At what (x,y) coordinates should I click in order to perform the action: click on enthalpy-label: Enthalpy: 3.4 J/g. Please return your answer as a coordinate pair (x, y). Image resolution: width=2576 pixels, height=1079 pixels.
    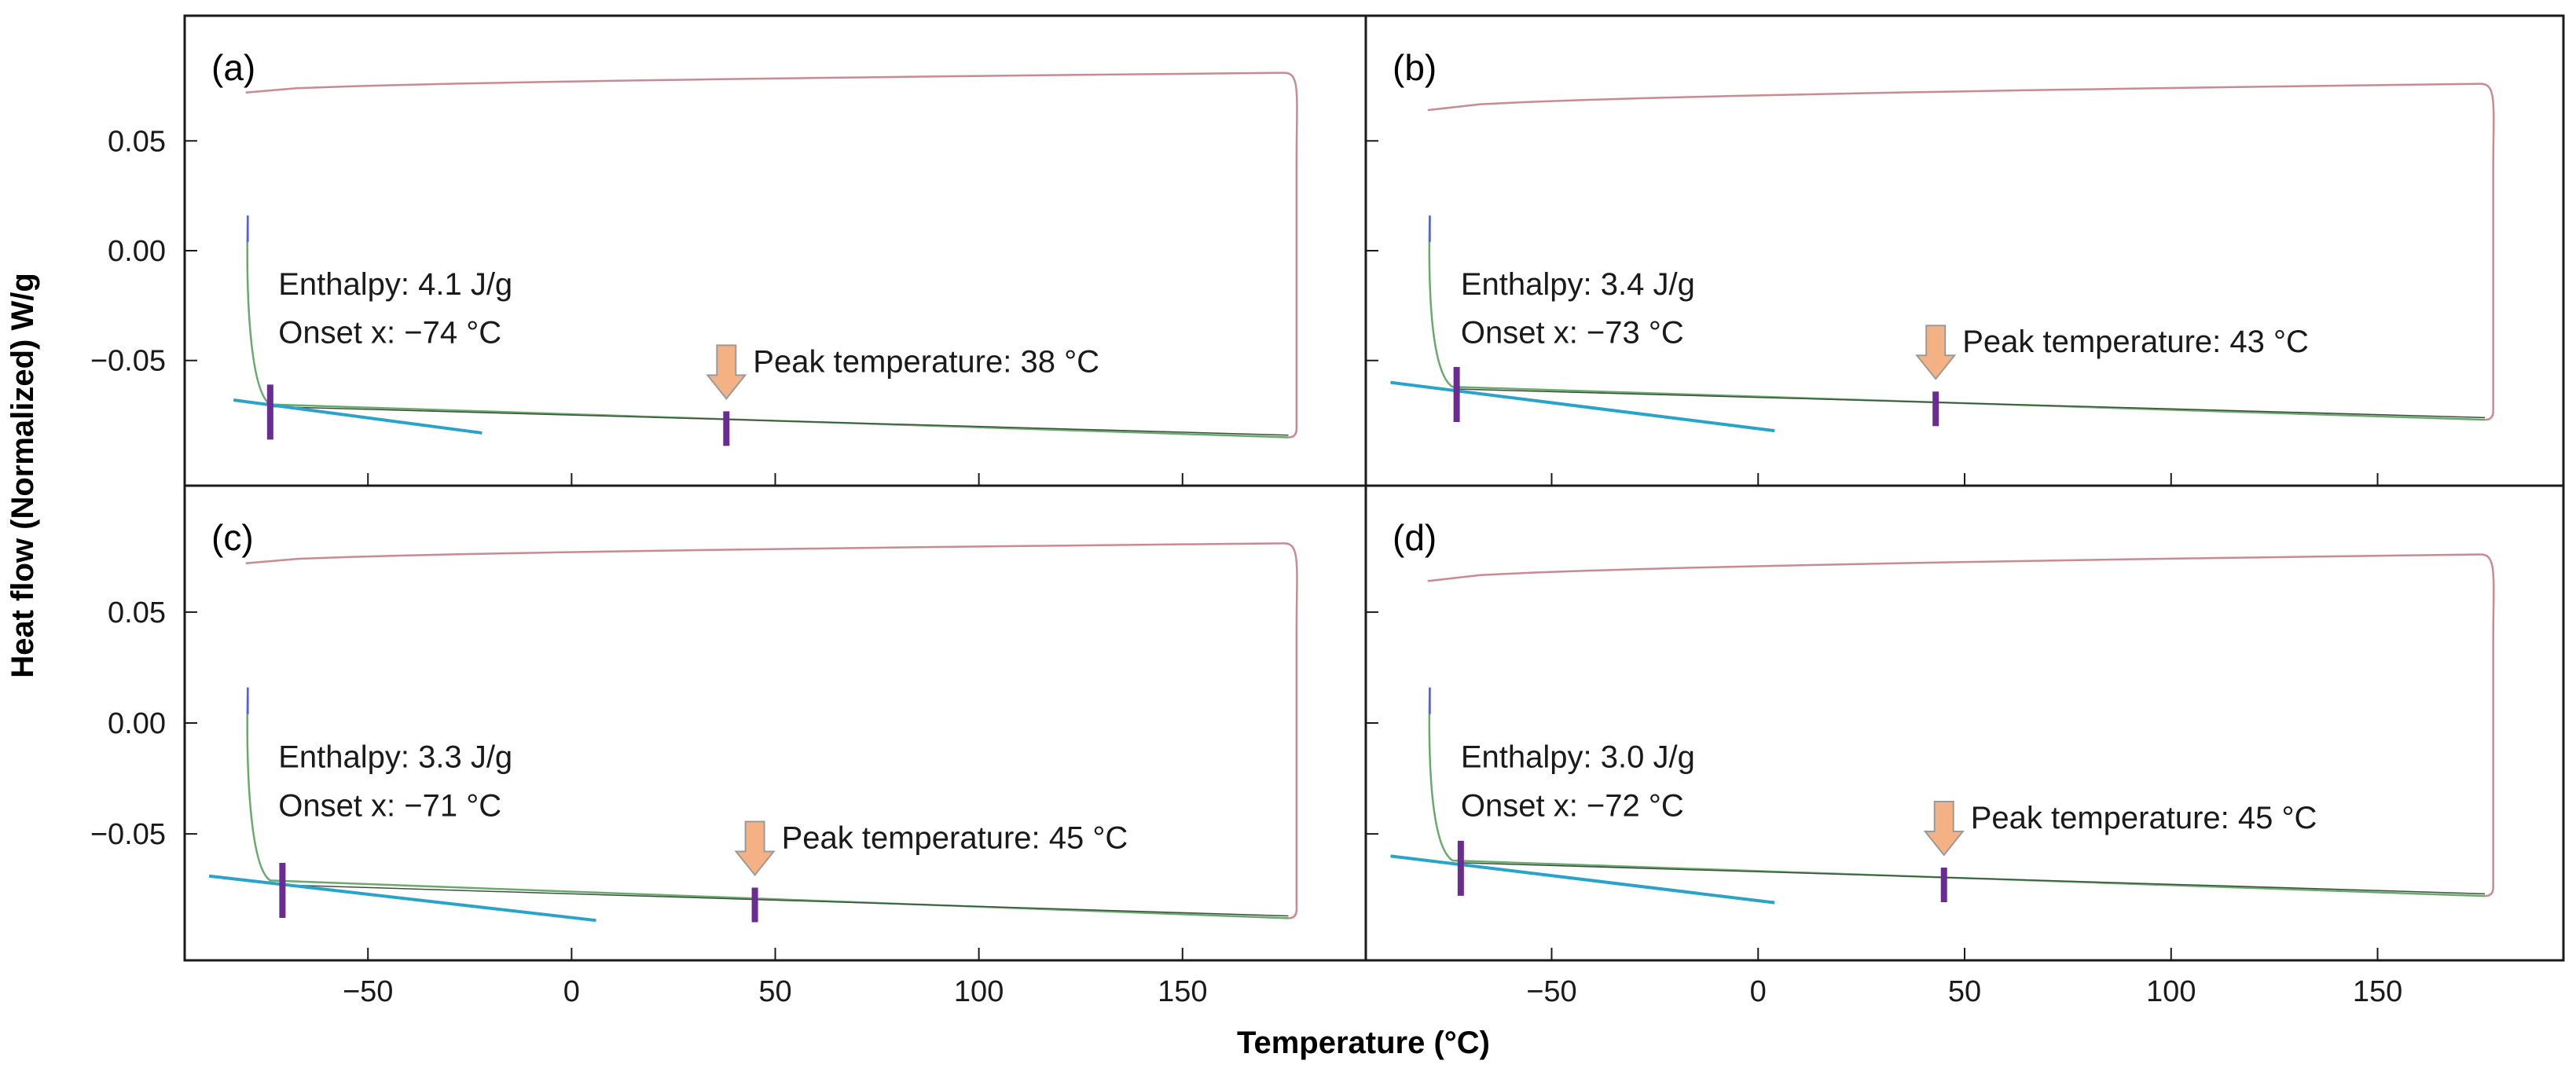
    Looking at the image, I should click on (1578, 284).